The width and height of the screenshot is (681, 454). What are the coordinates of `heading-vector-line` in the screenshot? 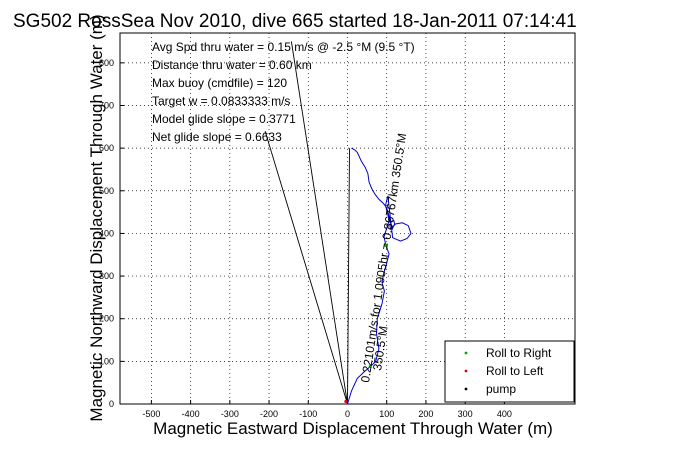 It's located at (319, 223).